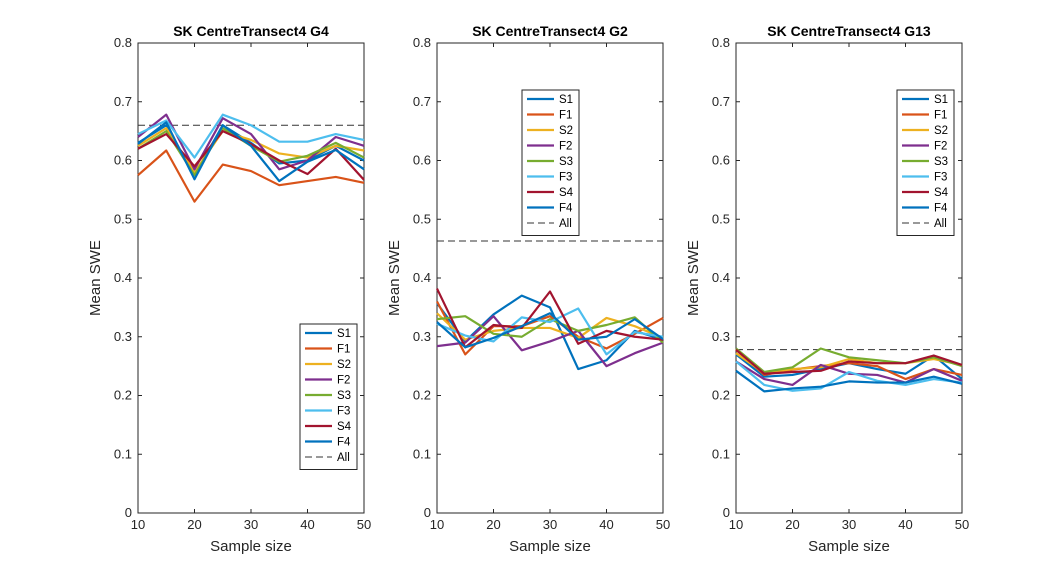 The width and height of the screenshot is (1064, 581). Describe the element at coordinates (550, 31) in the screenshot. I see `chart-title: SK CentreTransect4 G2` at that location.